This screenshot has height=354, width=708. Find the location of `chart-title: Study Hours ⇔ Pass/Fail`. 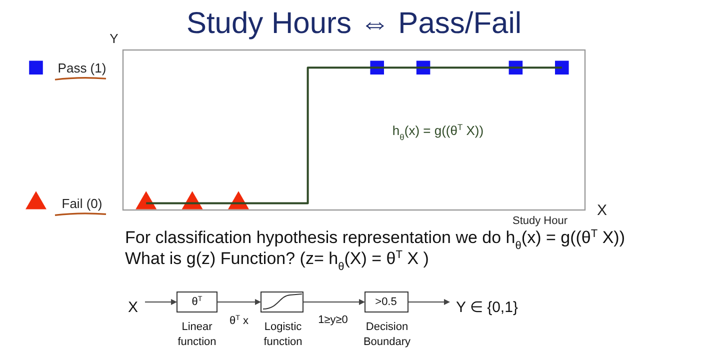

chart-title: Study Hours ⇔ Pass/Fail is located at coordinates (354, 23).